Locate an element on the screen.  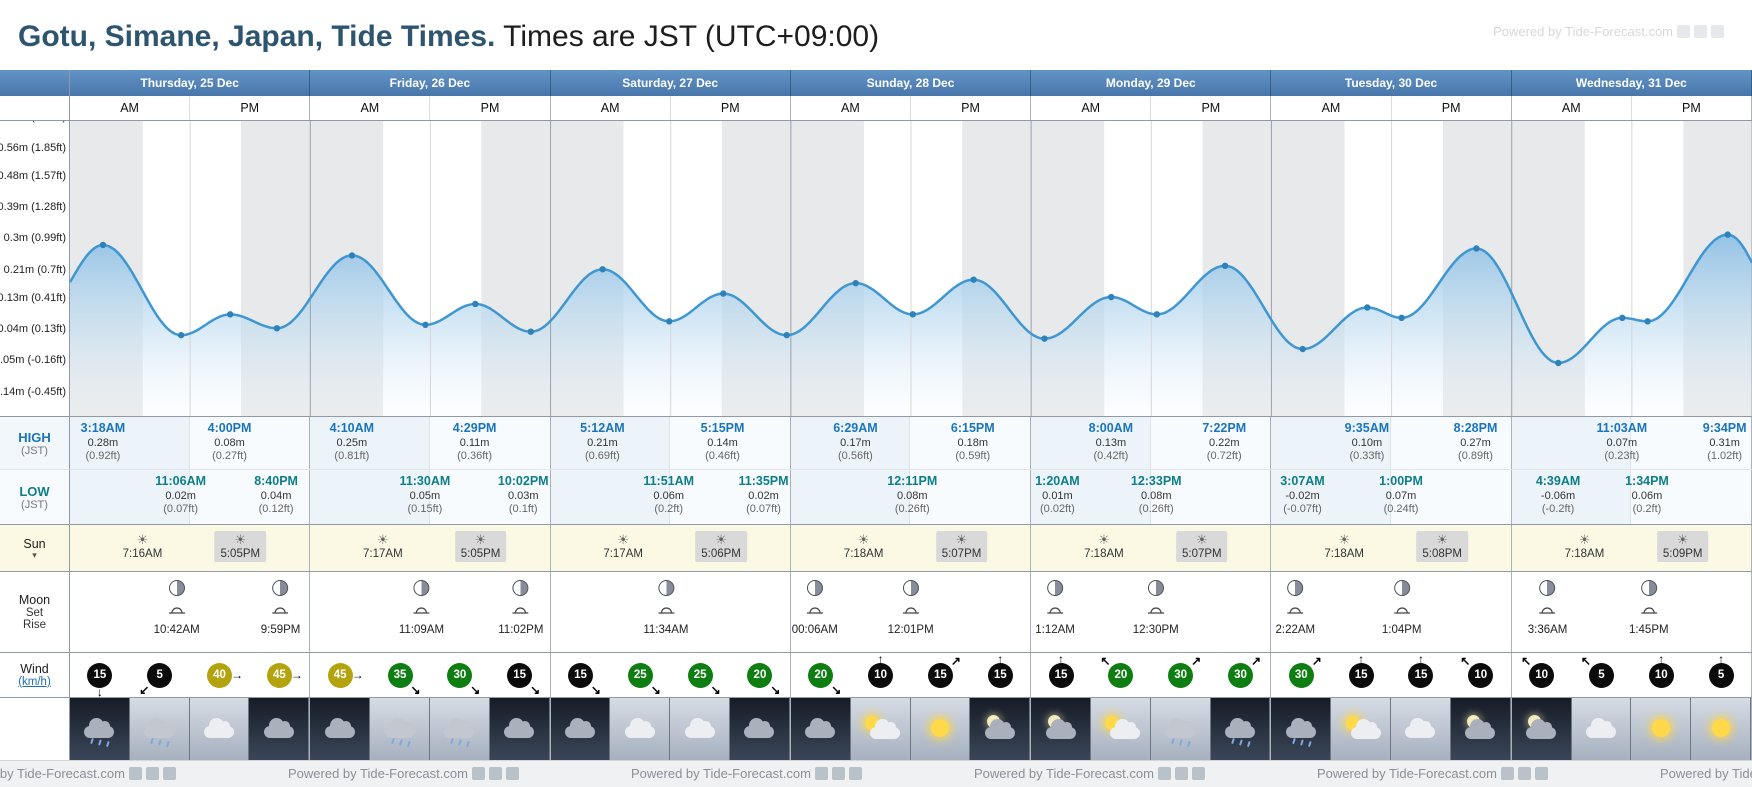
sun-day-column: 7:18AM 5:09PM is located at coordinates (1632, 548).